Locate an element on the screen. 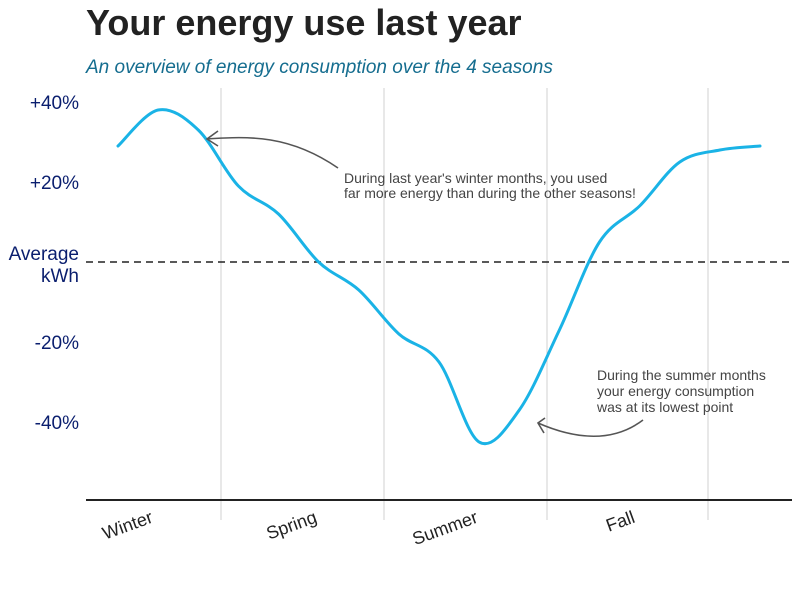  y-axis-ticks: +40% +20% Average kWh -20% -40% is located at coordinates (44, 263).